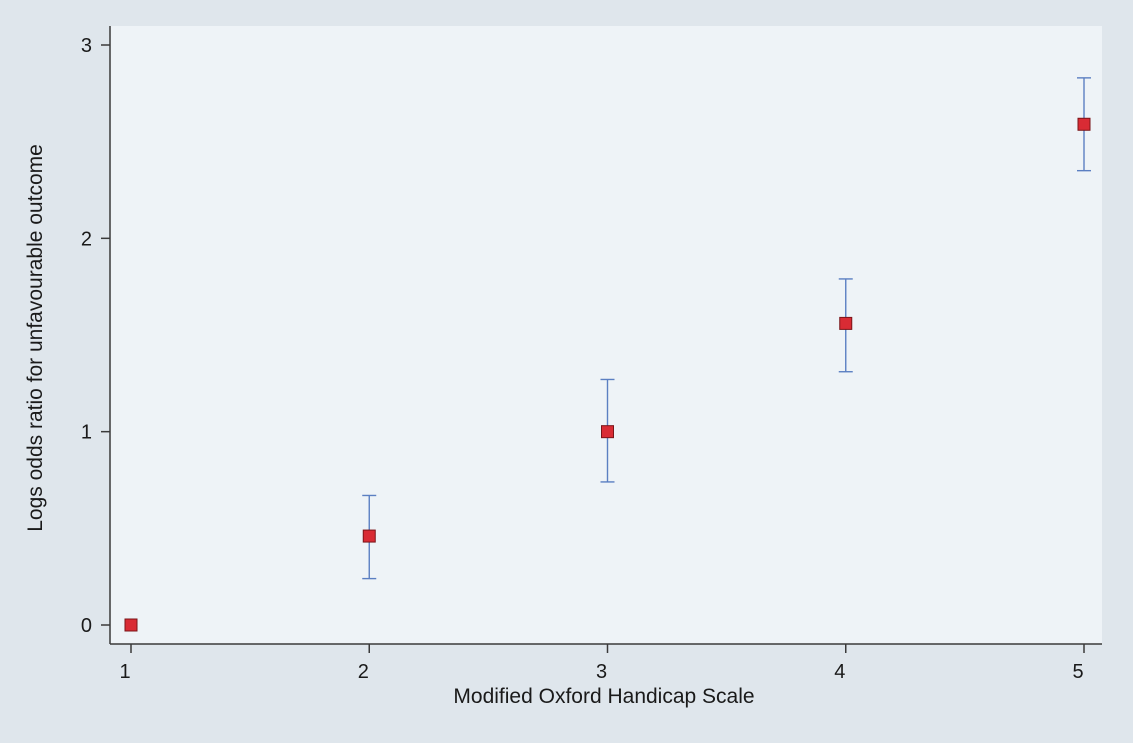  I want to click on x-axis-title: Modified Oxford Handicap Scale, so click(603, 696).